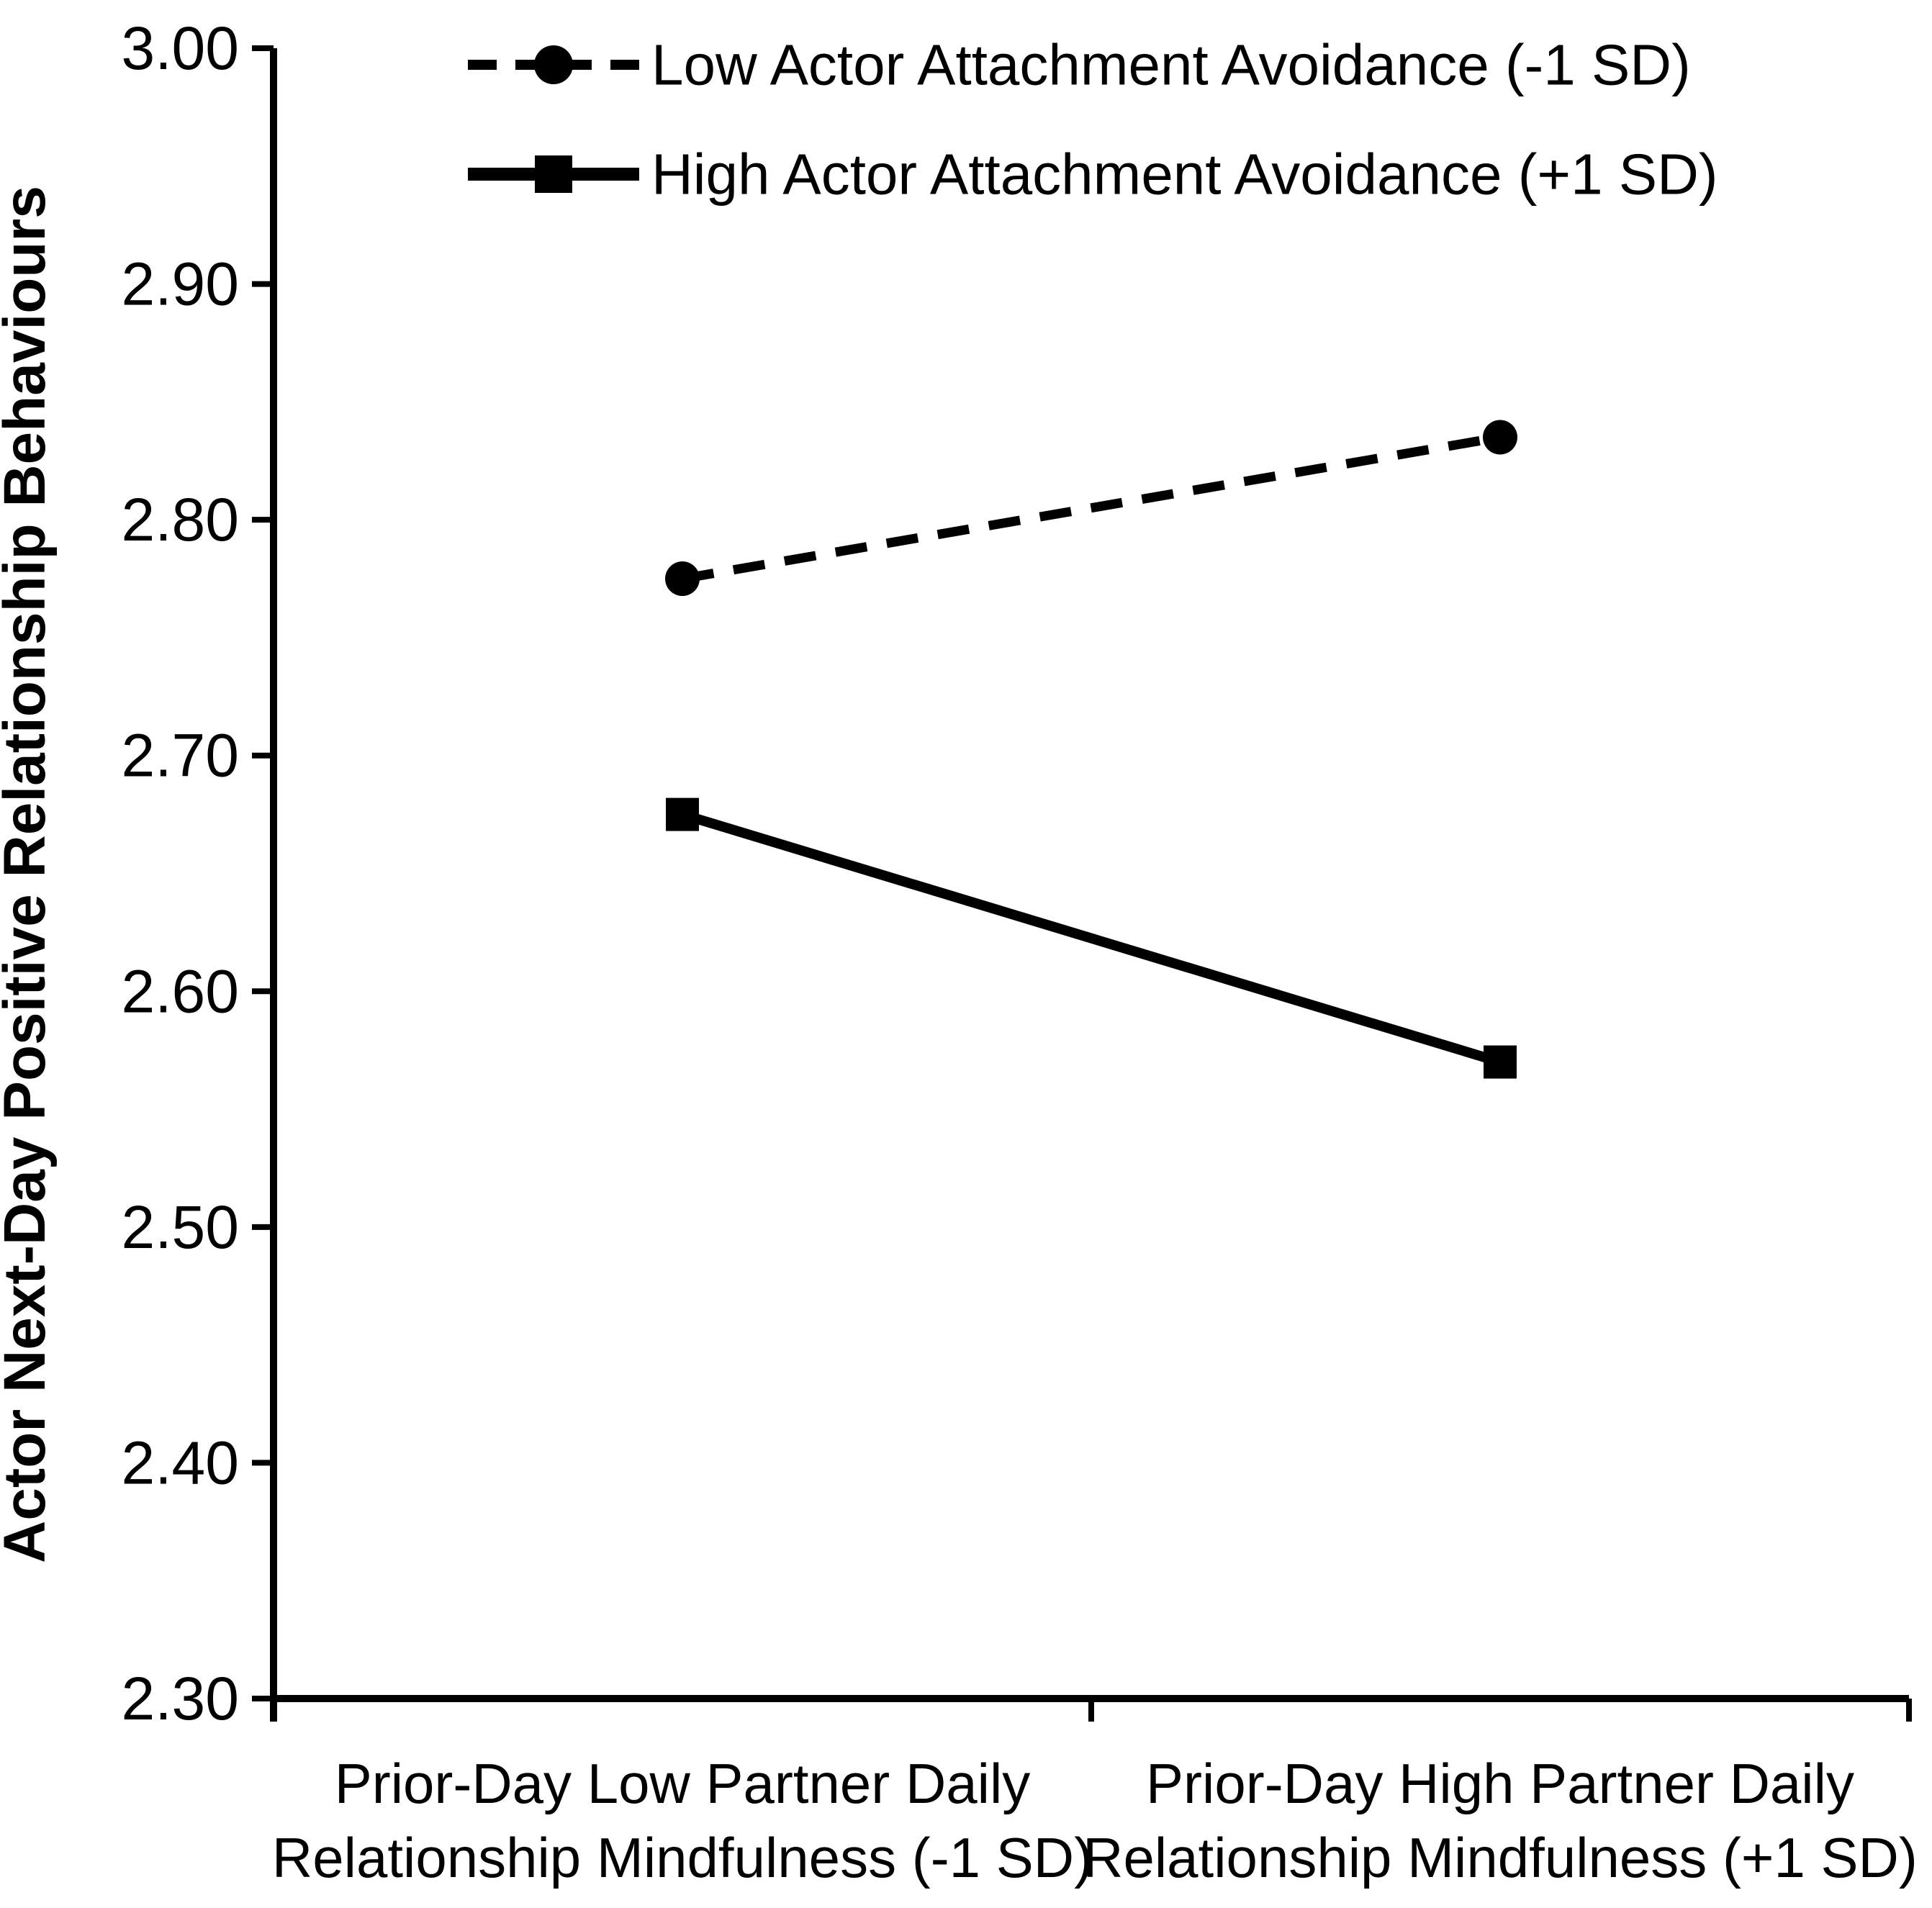 The height and width of the screenshot is (1908, 1932). What do you see at coordinates (181, 519) in the screenshot?
I see `y-tick-label: 2.80` at bounding box center [181, 519].